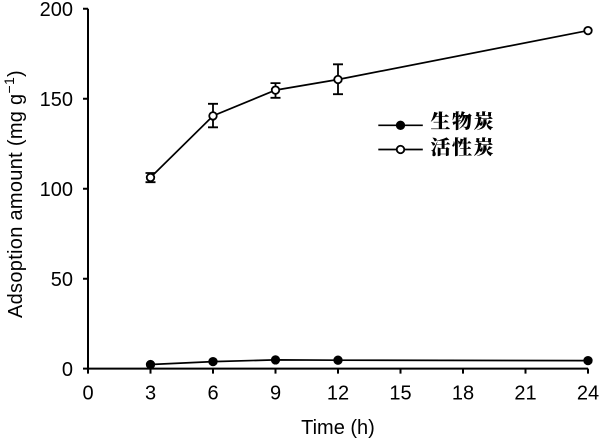 The height and width of the screenshot is (447, 600). What do you see at coordinates (588, 394) in the screenshot?
I see `svg-text: 24` at bounding box center [588, 394].